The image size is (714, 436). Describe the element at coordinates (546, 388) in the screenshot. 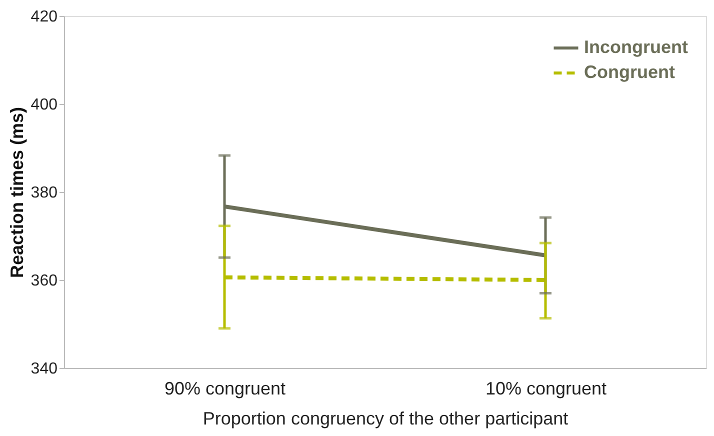

I see `x-tick-label: 10% congruent` at that location.